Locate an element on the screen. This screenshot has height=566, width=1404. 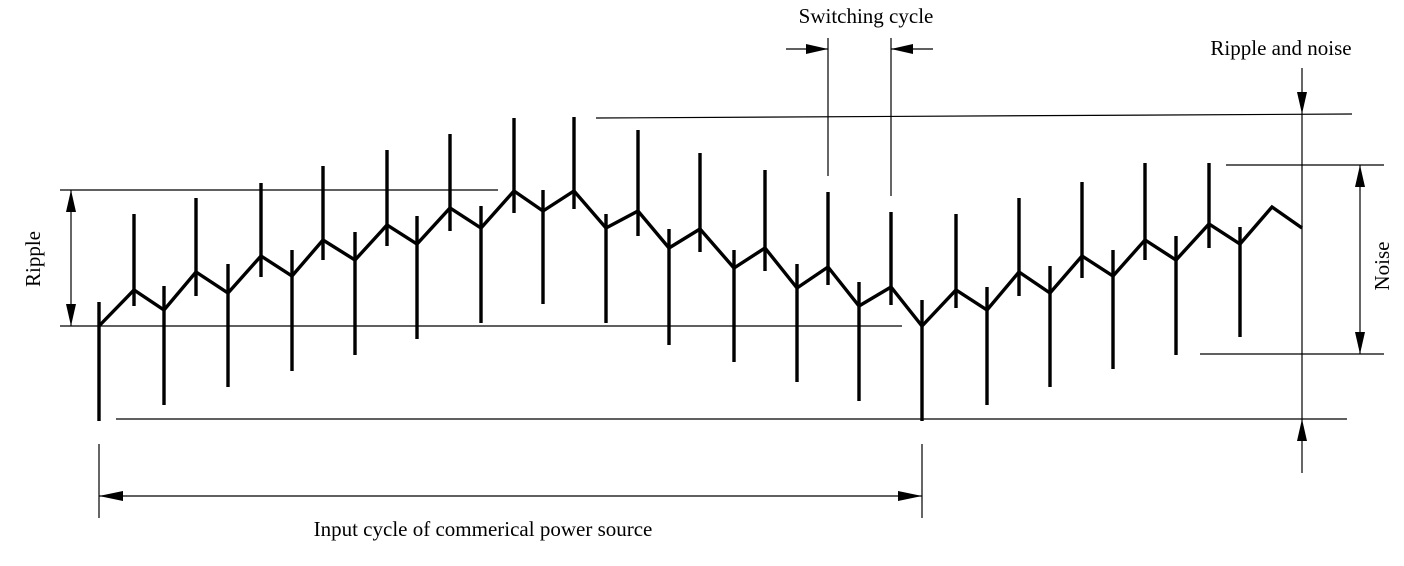
ripple-arrow-up is located at coordinates (71, 201).